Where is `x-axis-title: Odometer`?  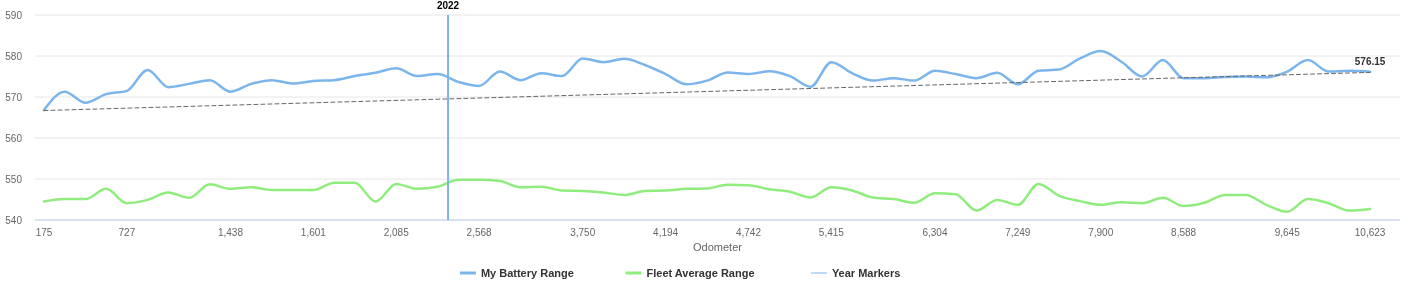 x-axis-title: Odometer is located at coordinates (718, 247).